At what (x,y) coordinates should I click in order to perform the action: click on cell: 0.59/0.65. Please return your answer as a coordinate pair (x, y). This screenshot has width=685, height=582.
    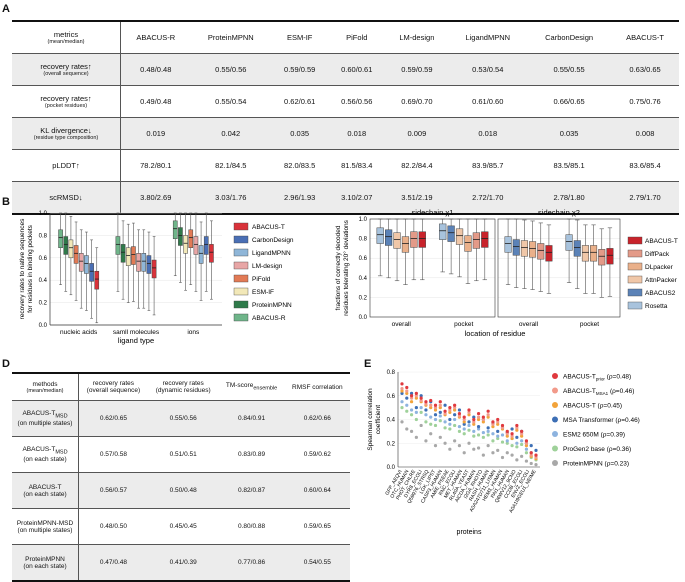
    Looking at the image, I should click on (317, 526).